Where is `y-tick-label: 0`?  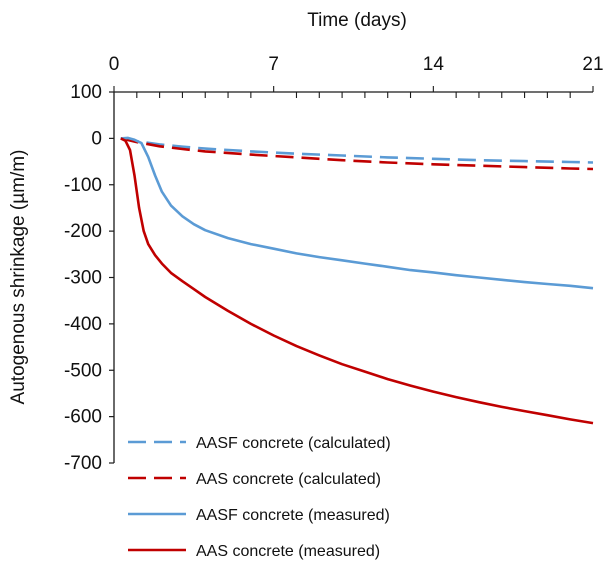 y-tick-label: 0 is located at coordinates (96, 138).